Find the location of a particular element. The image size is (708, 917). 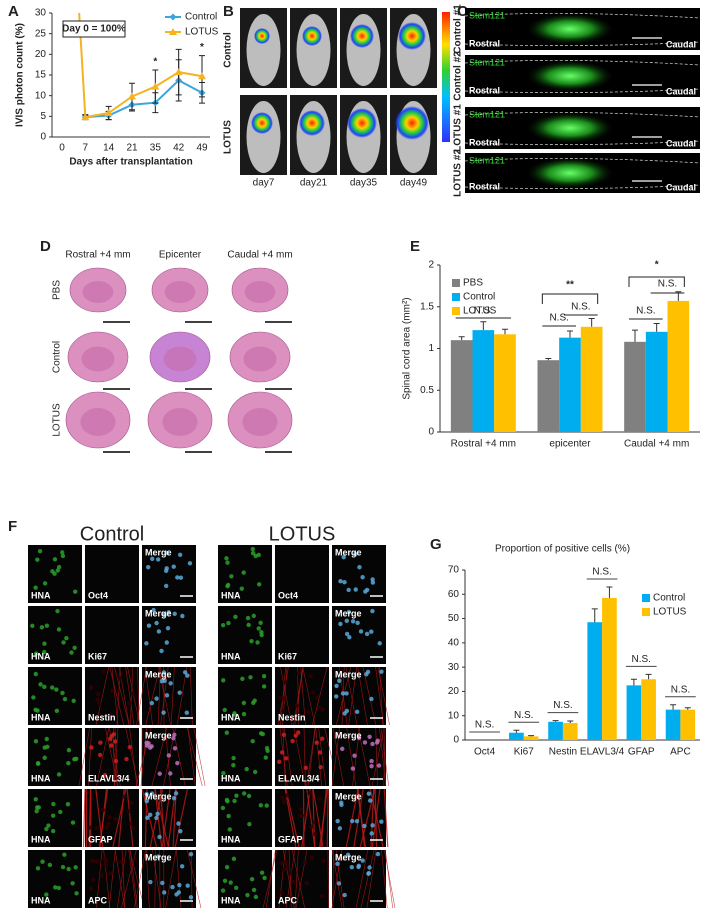

x-tick-label: GFAP is located at coordinates (641, 752).